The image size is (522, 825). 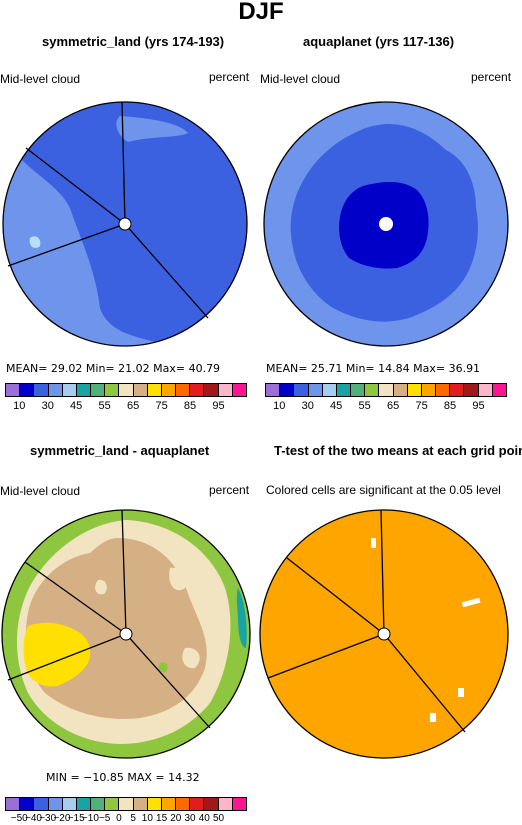 What do you see at coordinates (48, 818) in the screenshot?
I see `colorbar-tick-label: −30` at bounding box center [48, 818].